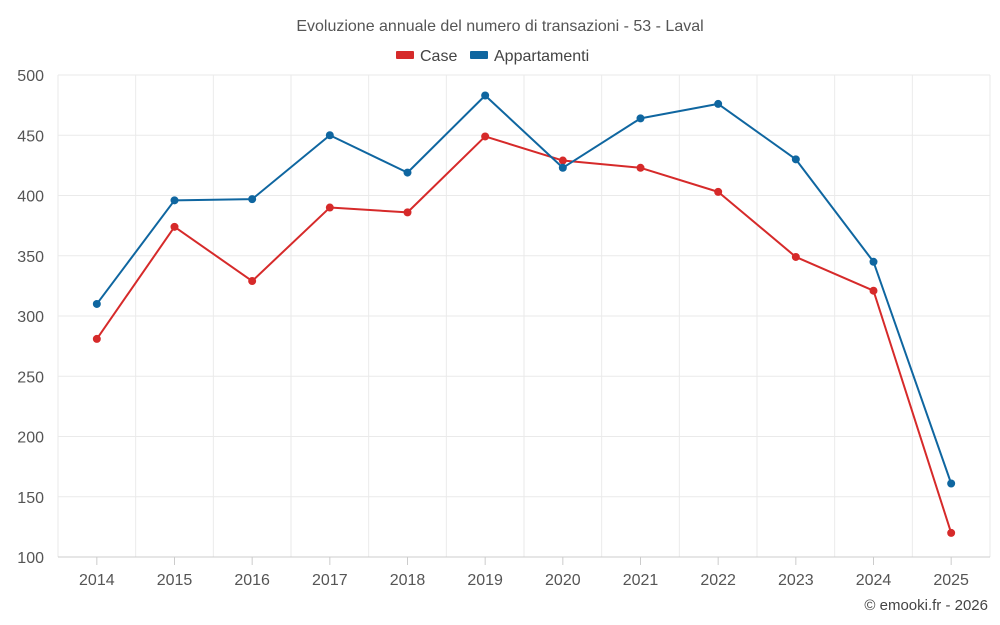 The width and height of the screenshot is (1000, 625). I want to click on y-tick-label: 350, so click(30, 257).